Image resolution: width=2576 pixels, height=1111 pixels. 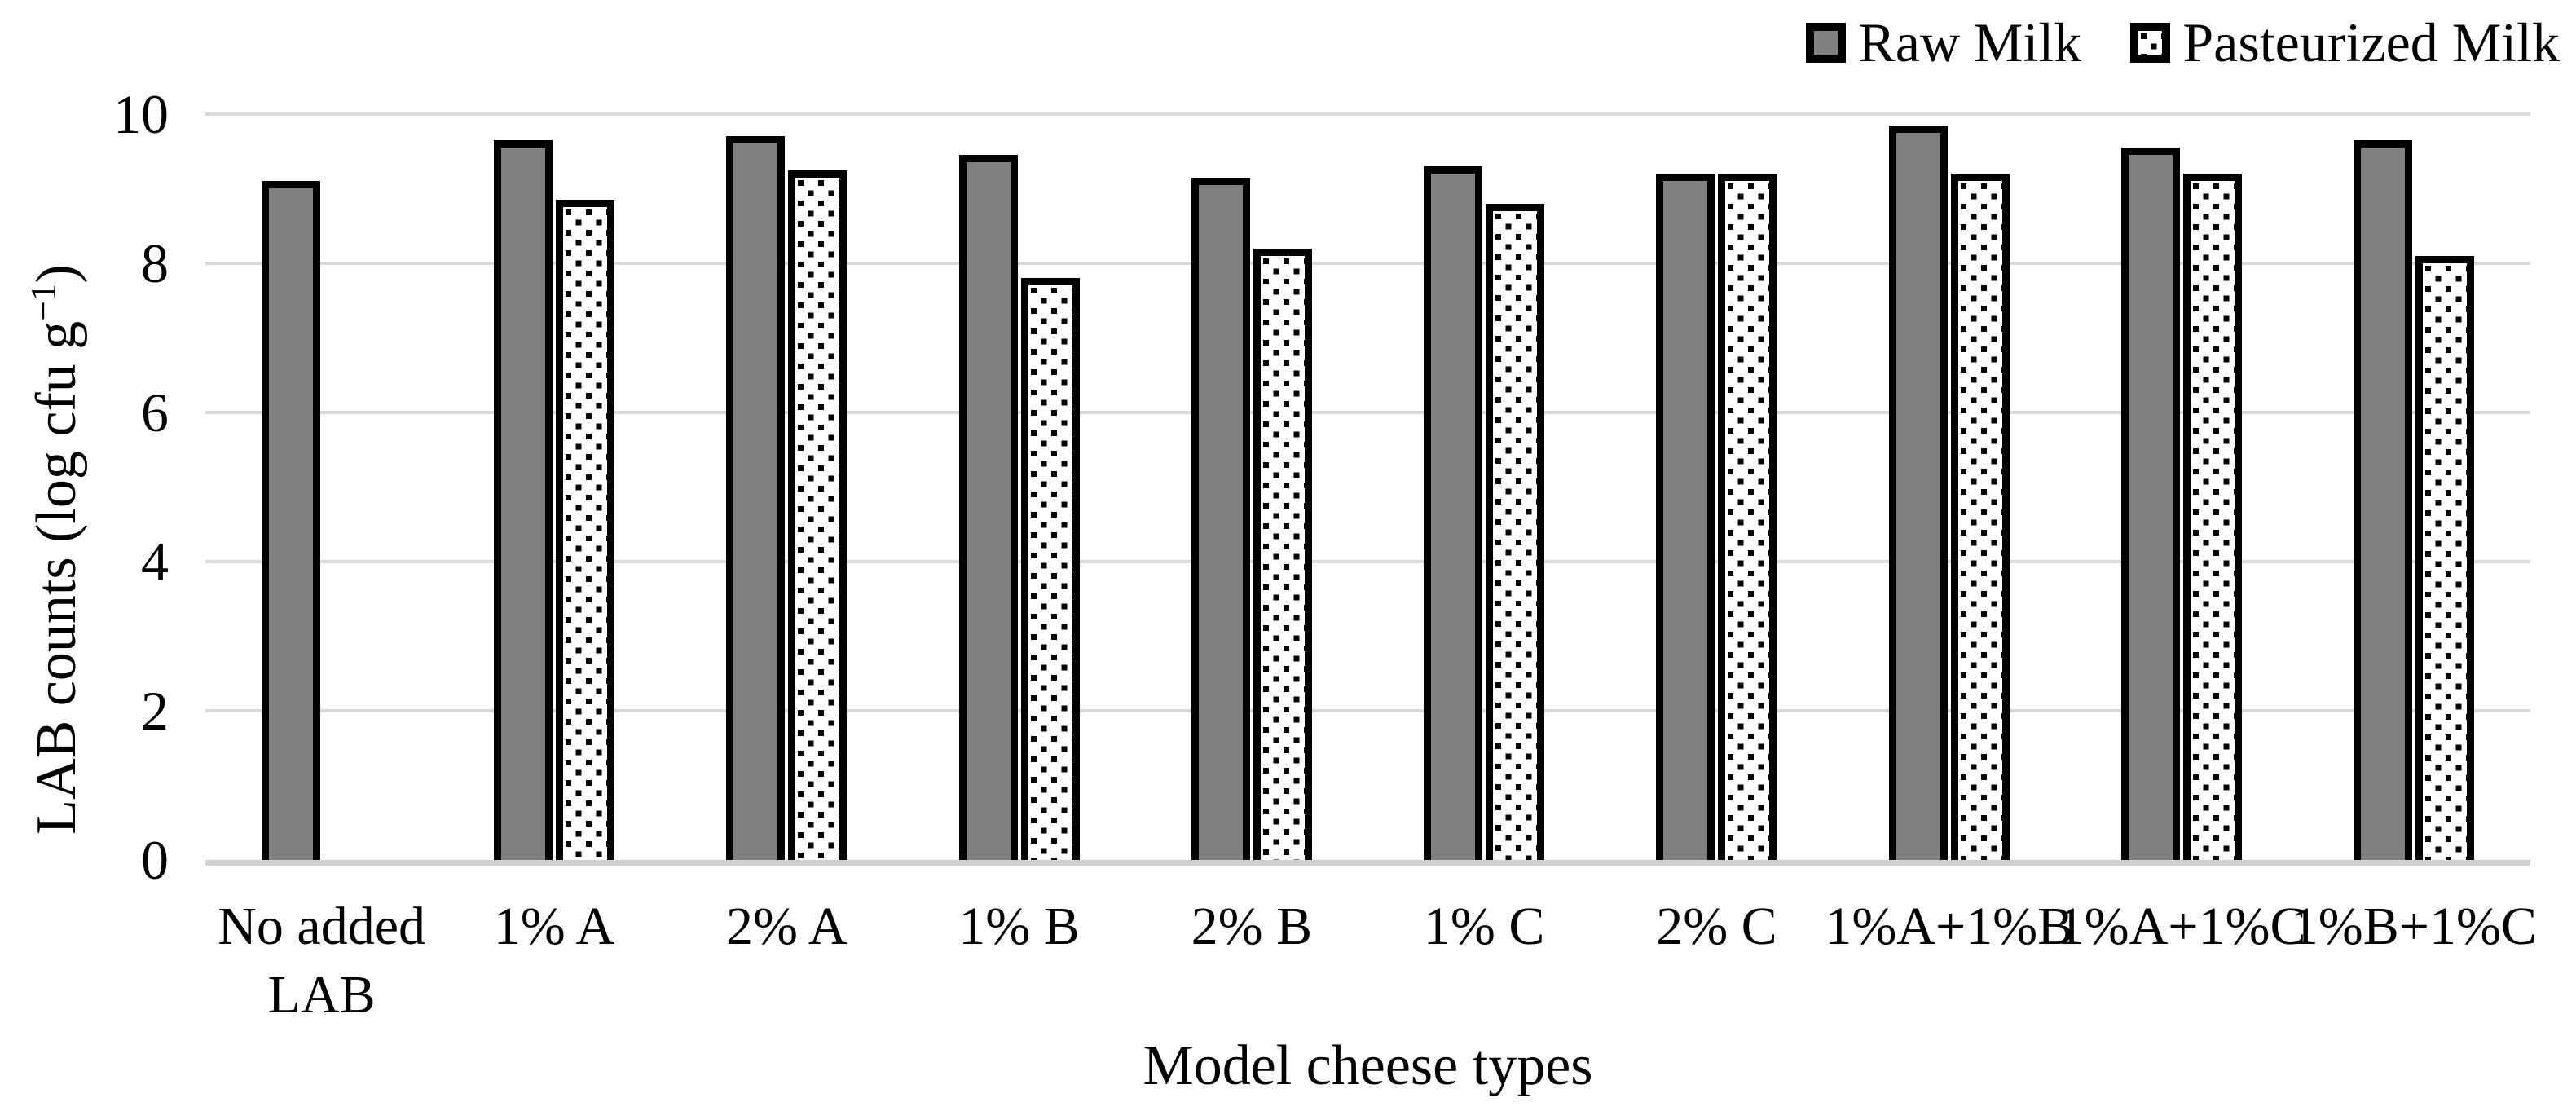 What do you see at coordinates (523, 500) in the screenshot?
I see `bar-raw-1%-a` at bounding box center [523, 500].